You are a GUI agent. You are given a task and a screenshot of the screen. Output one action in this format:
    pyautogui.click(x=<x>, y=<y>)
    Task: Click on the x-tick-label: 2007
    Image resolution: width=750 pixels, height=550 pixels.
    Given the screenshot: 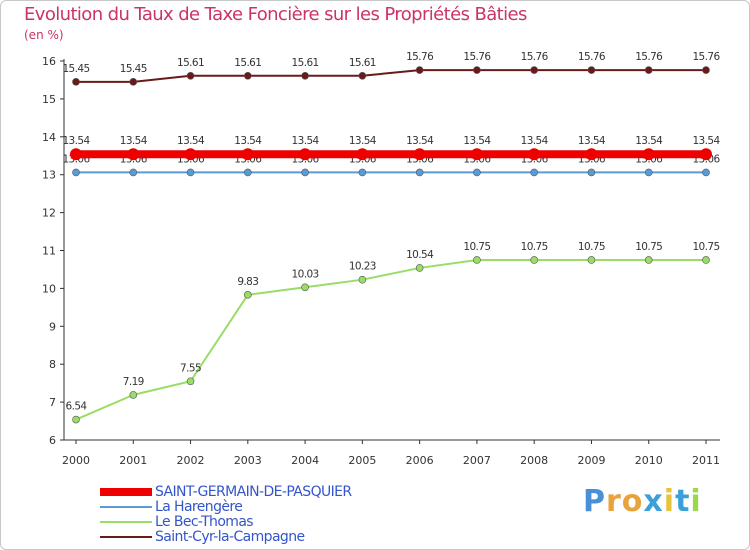 What is the action you would take?
    pyautogui.click(x=477, y=460)
    